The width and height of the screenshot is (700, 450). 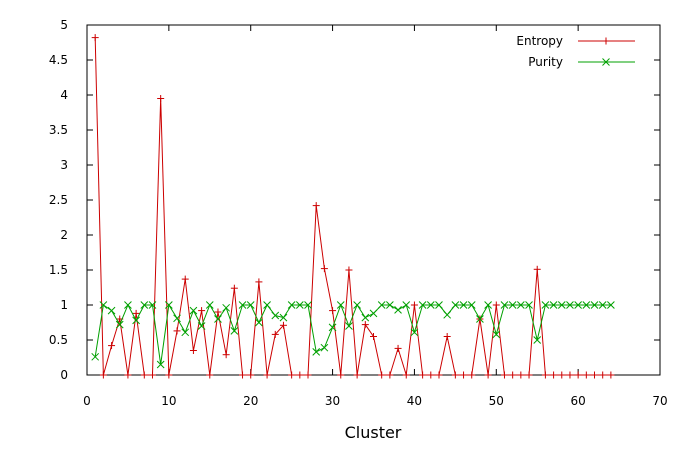 What do you see at coordinates (58, 340) in the screenshot?
I see `y-tick-label: 0.5` at bounding box center [58, 340].